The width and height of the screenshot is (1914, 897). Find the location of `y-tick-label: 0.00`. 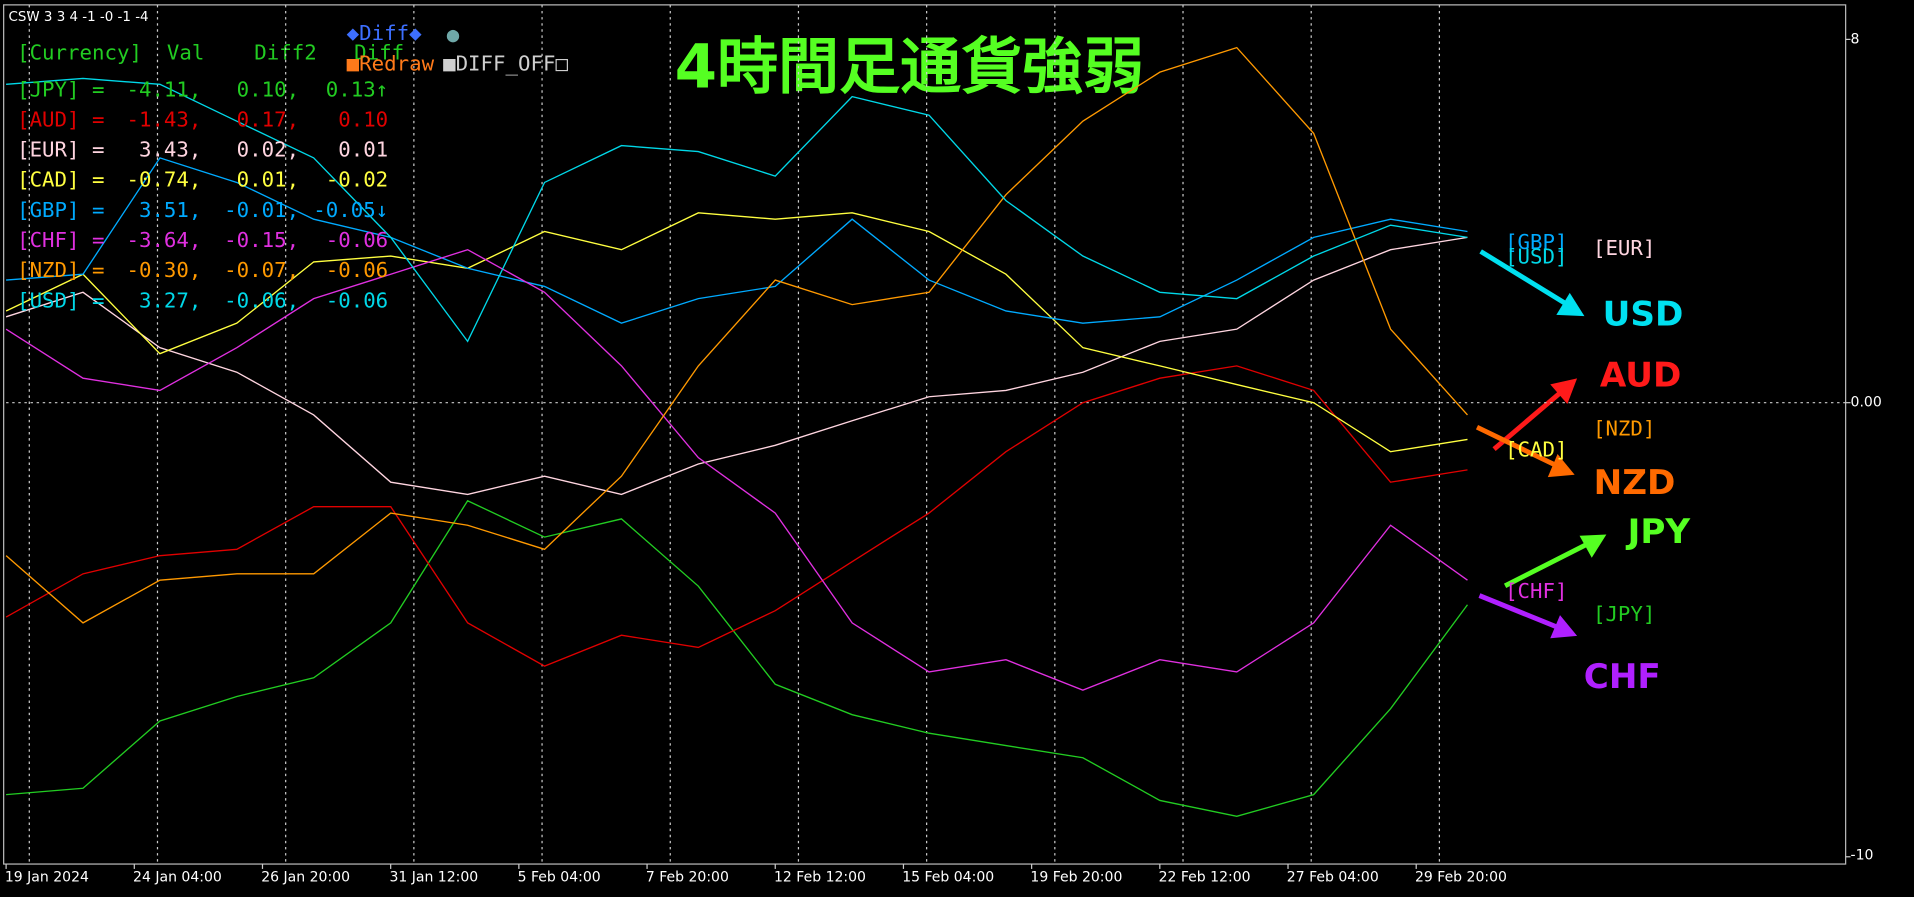

y-tick-label: 0.00 is located at coordinates (1866, 403).